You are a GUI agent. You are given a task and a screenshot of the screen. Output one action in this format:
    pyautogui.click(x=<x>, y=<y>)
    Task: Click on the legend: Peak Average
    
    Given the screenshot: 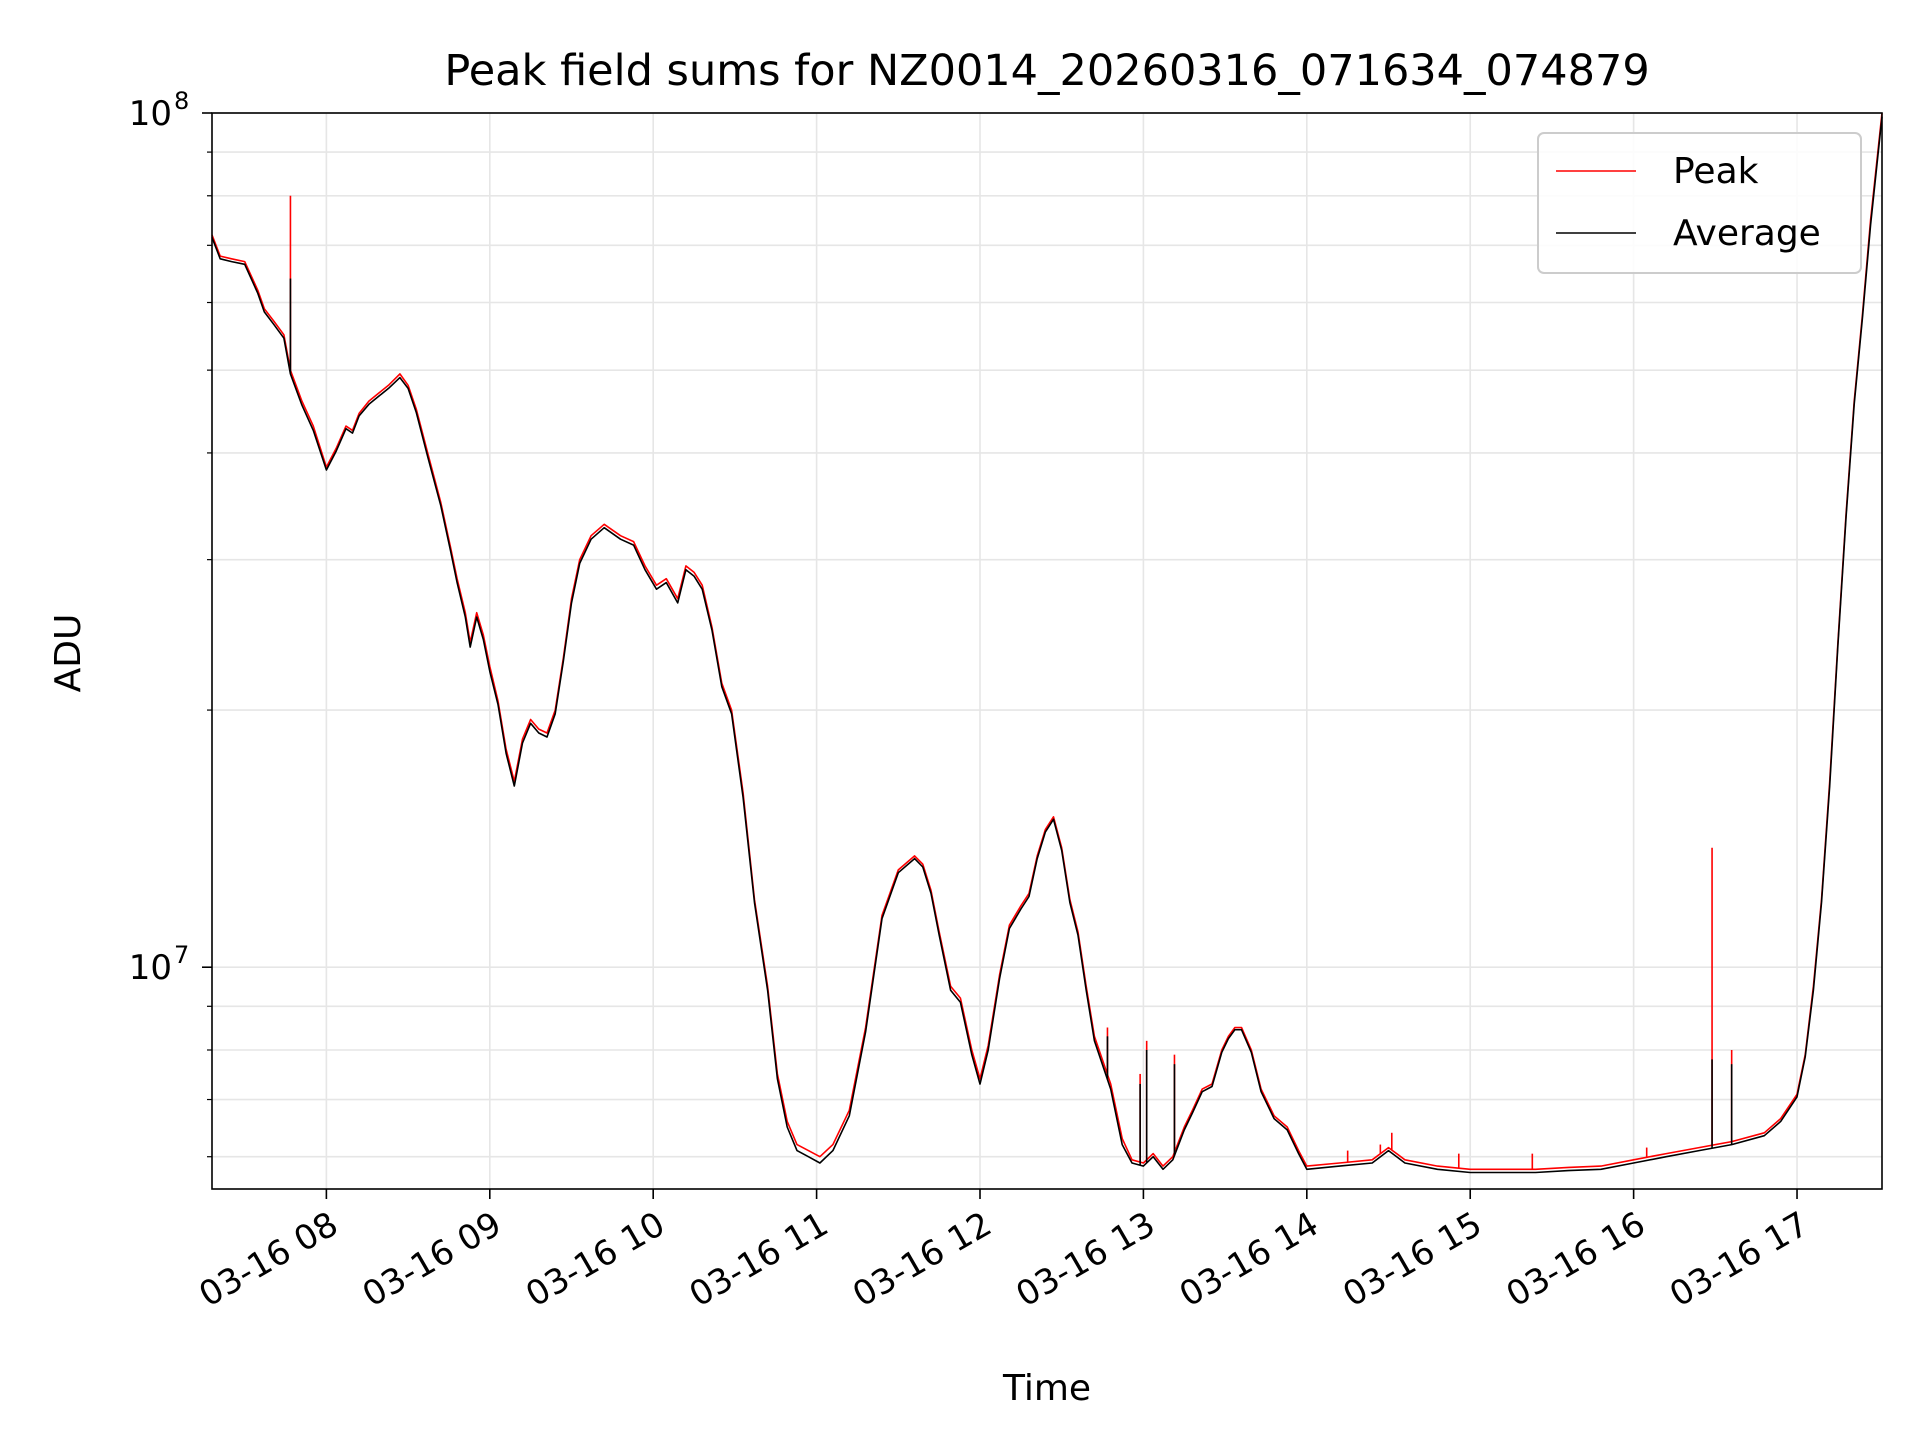 What is the action you would take?
    pyautogui.click(x=1699, y=203)
    